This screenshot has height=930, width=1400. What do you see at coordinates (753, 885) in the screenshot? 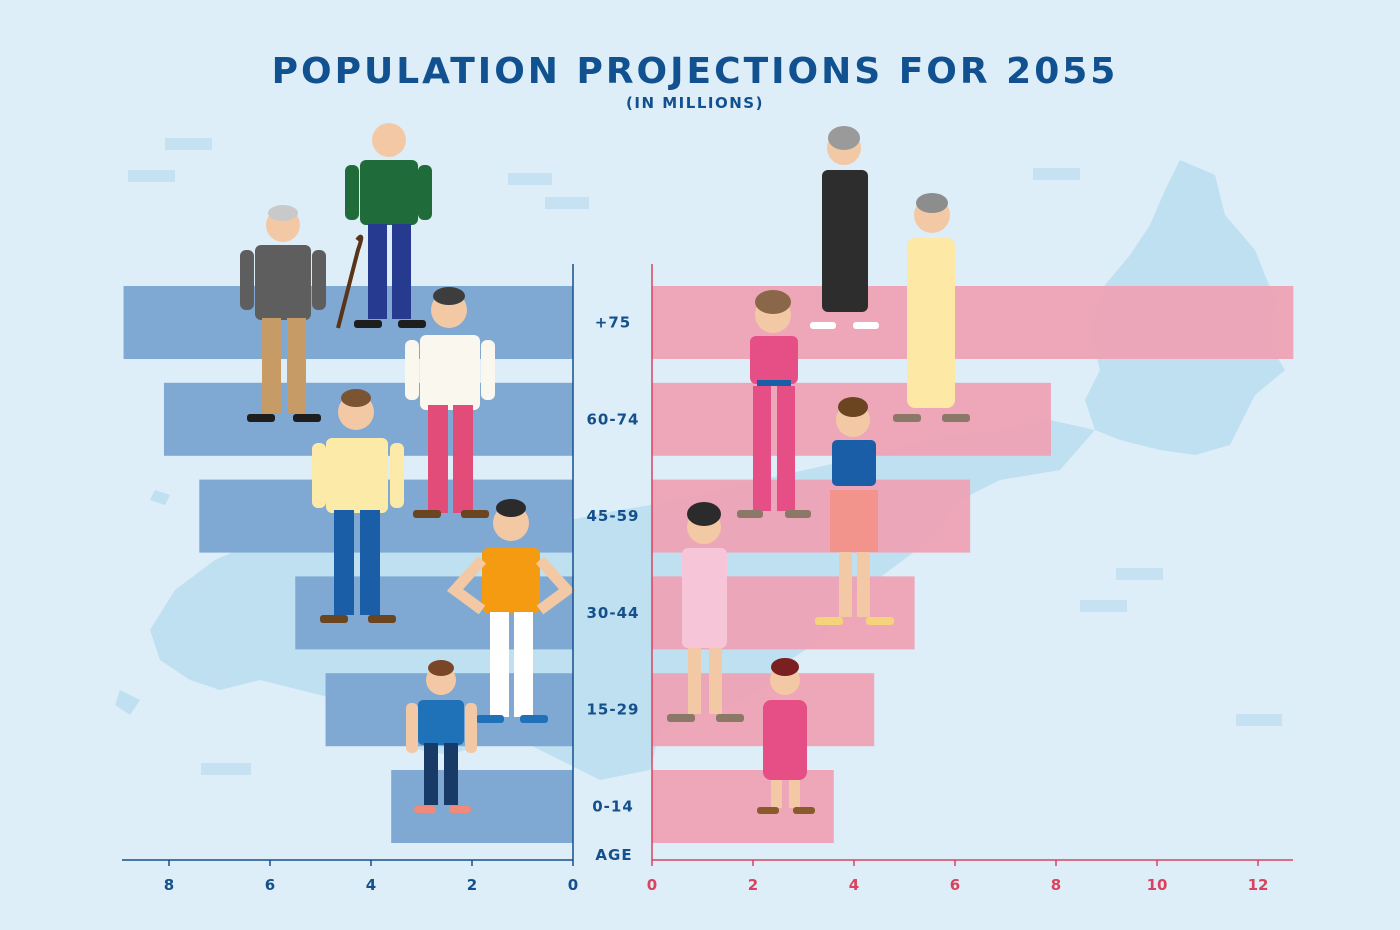
I see `female-tick-label: 2` at bounding box center [753, 885].